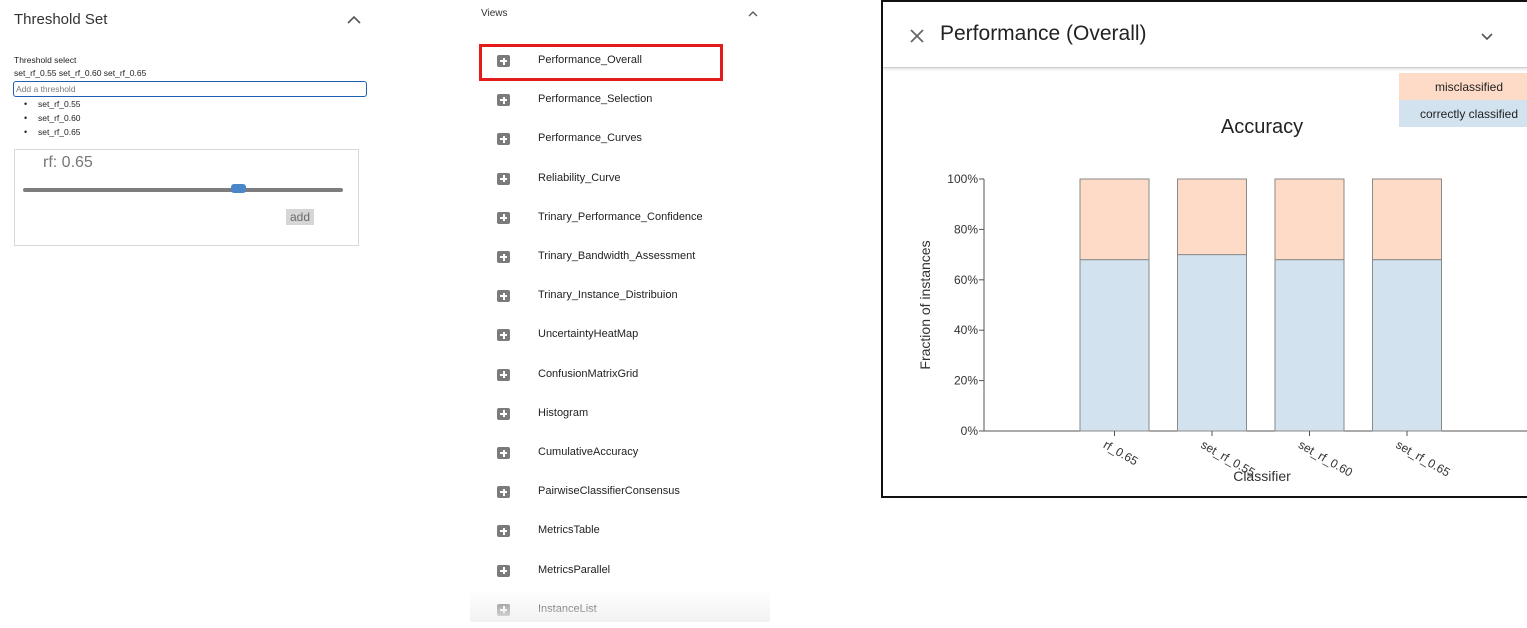 This screenshot has width=1527, height=628. I want to click on view-item-metricsparallel: MetricsParallel, so click(600, 572).